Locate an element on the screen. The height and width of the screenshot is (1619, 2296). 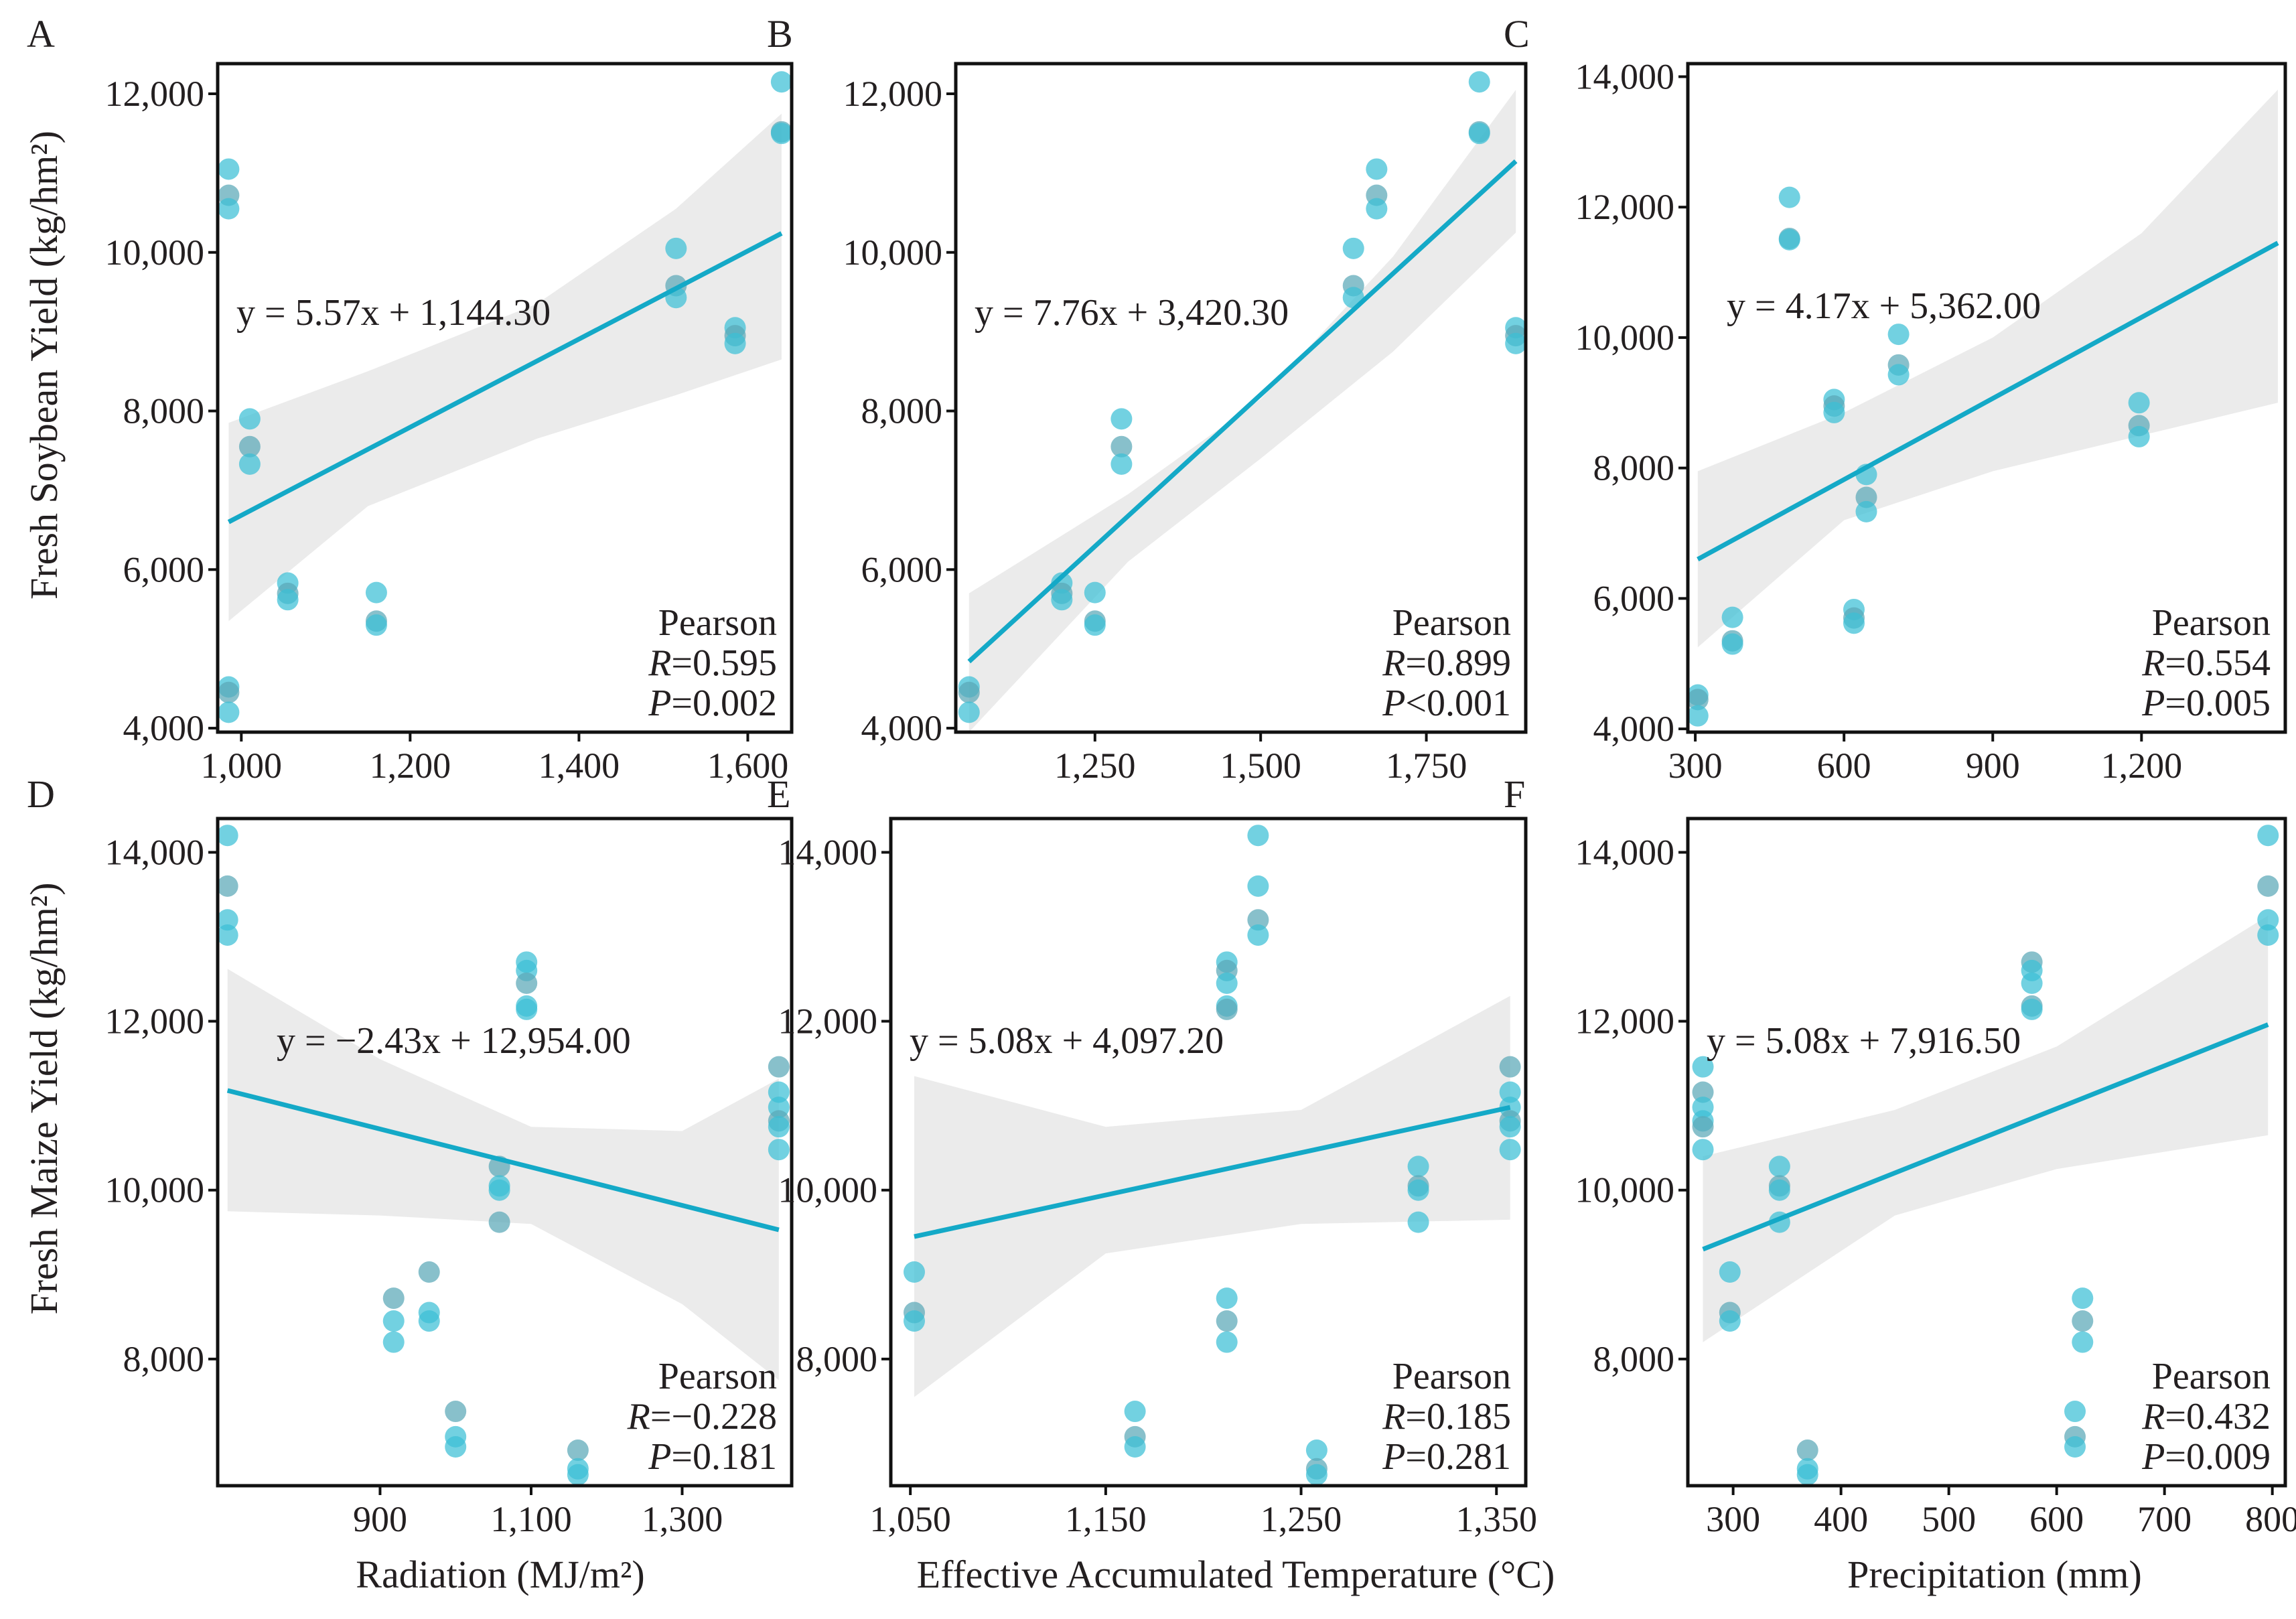
panel-letter: F is located at coordinates (1515, 794).